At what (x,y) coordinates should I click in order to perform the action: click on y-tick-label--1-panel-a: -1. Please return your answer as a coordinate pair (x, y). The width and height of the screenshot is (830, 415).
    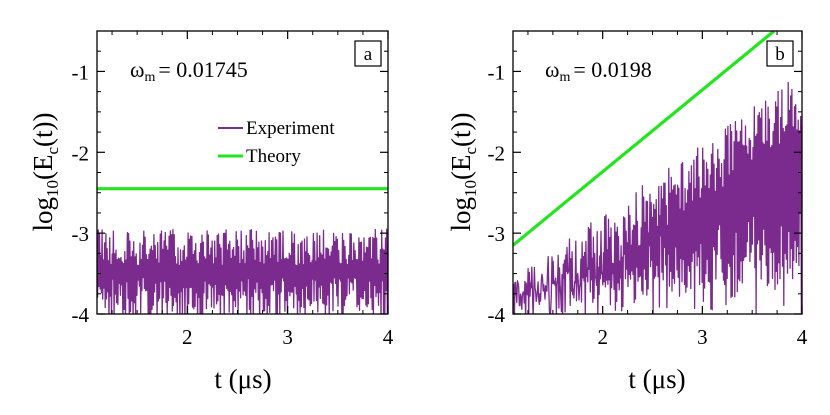
    Looking at the image, I should click on (81, 72).